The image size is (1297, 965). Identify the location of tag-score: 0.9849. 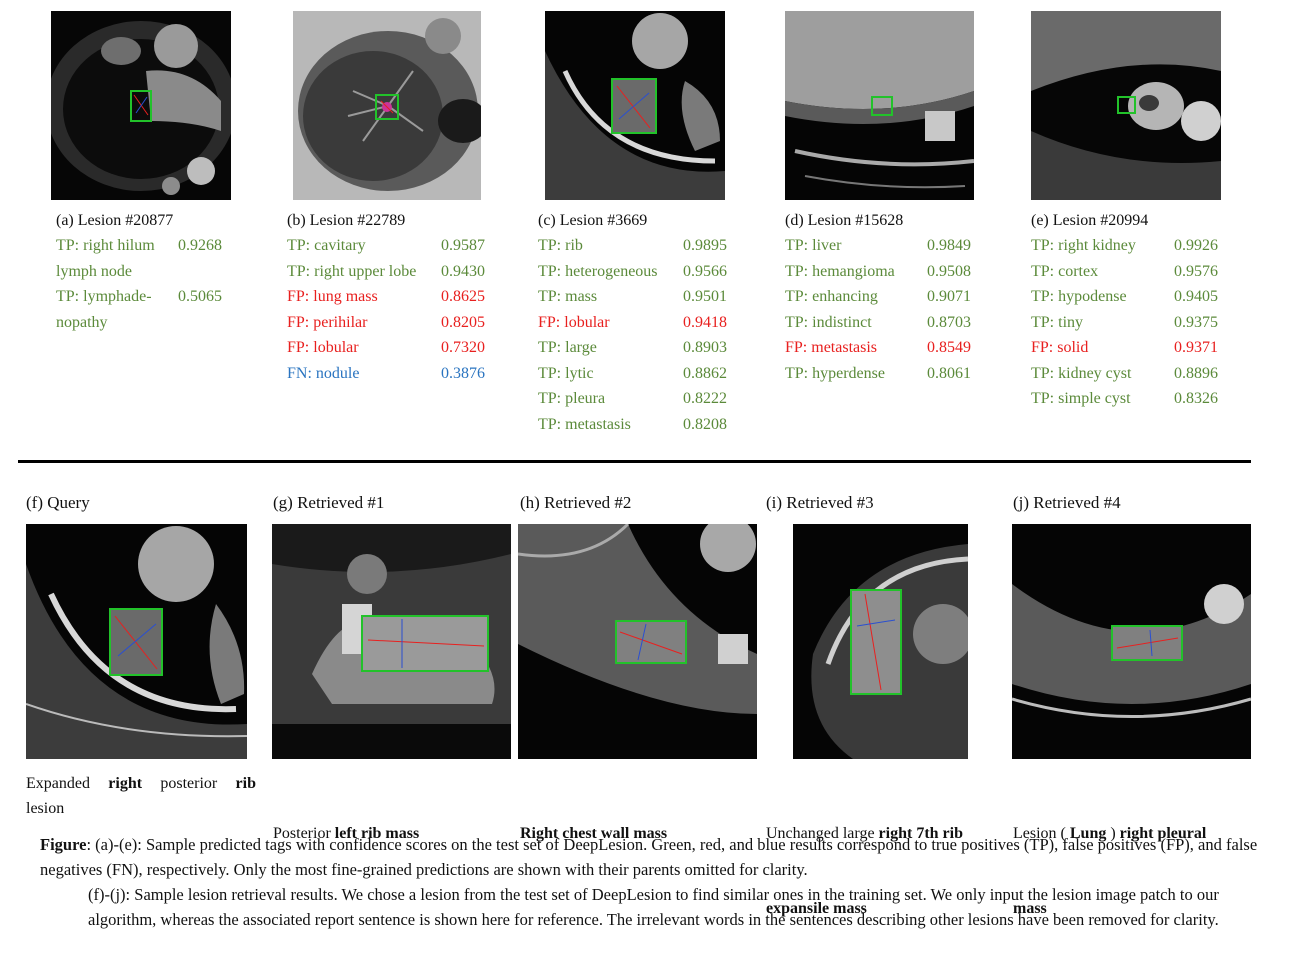
(949, 245).